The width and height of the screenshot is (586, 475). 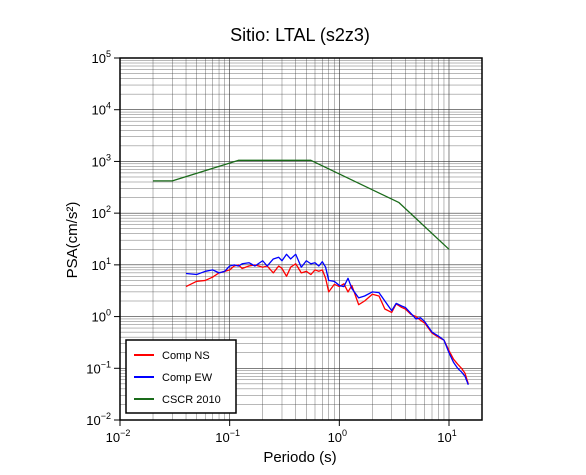 I want to click on y-tick-label: 10², so click(x=101, y=212).